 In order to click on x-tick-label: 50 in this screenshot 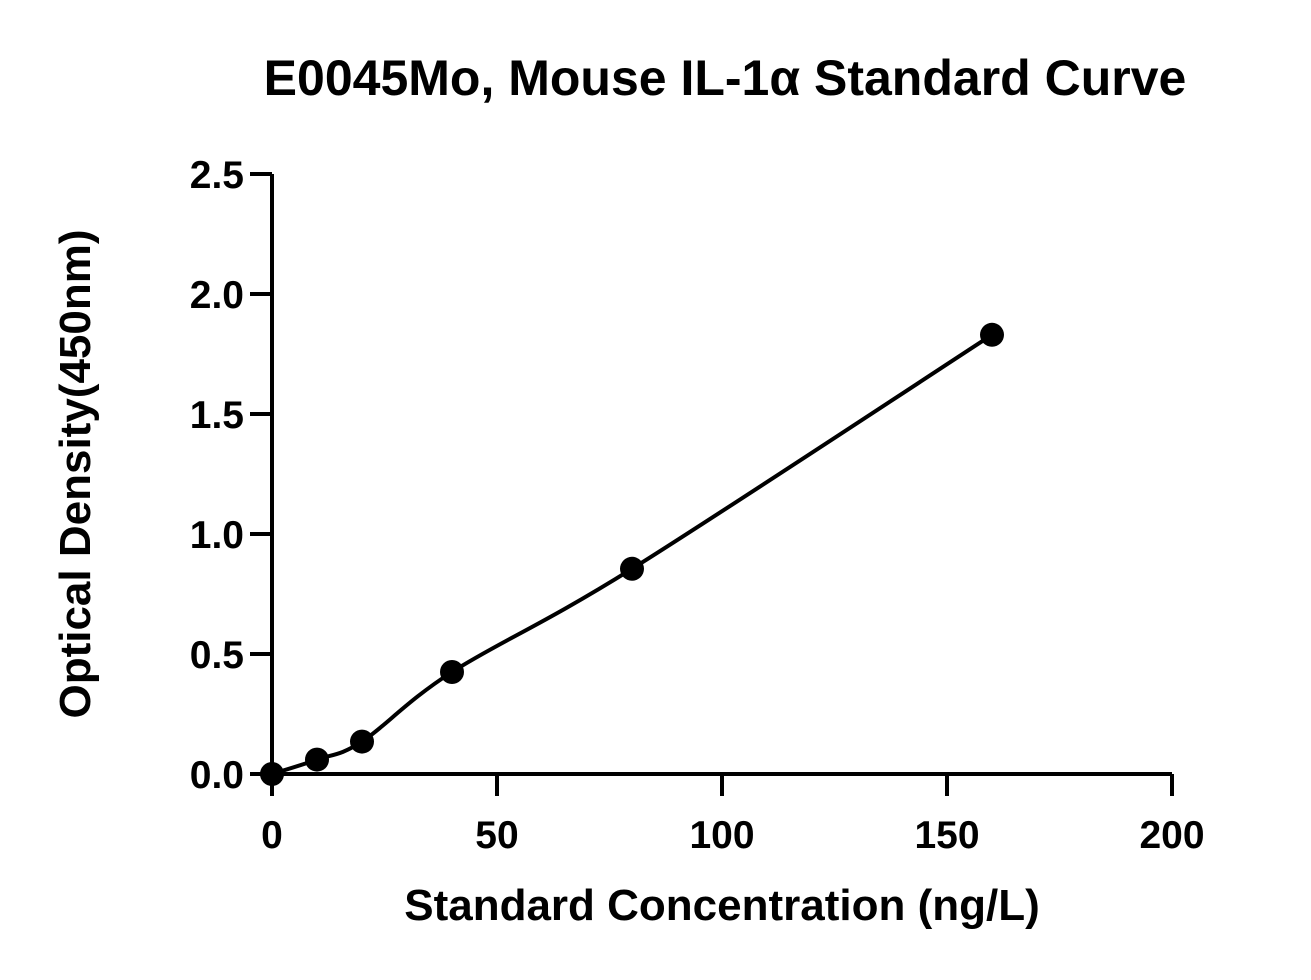, I will do `click(496, 835)`.